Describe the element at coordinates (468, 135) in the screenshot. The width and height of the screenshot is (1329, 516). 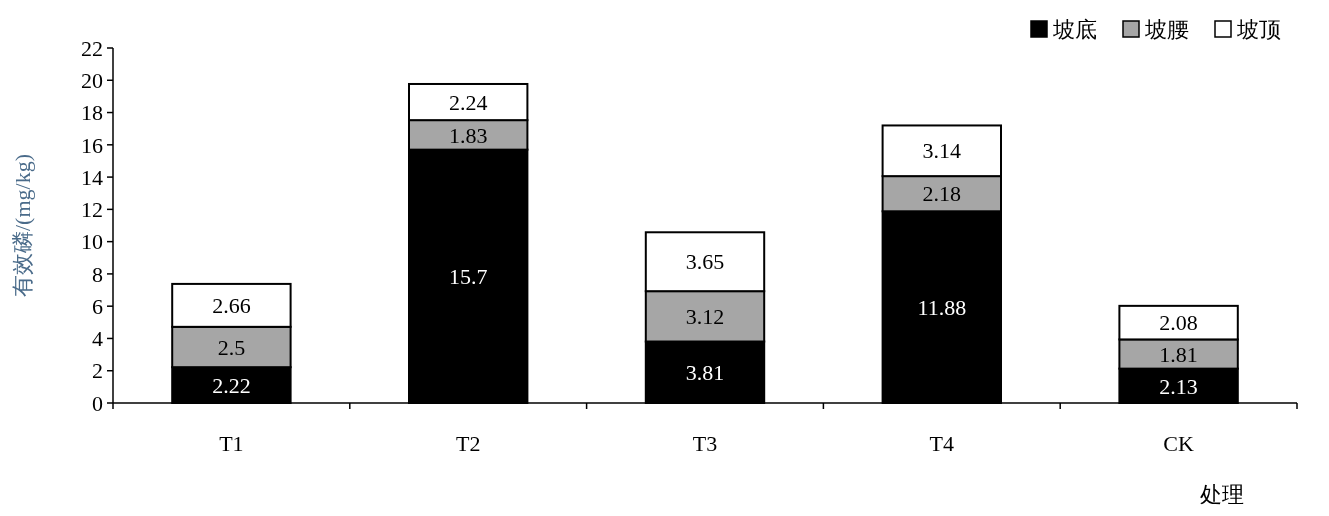
I see `data-label: 1.83` at that location.